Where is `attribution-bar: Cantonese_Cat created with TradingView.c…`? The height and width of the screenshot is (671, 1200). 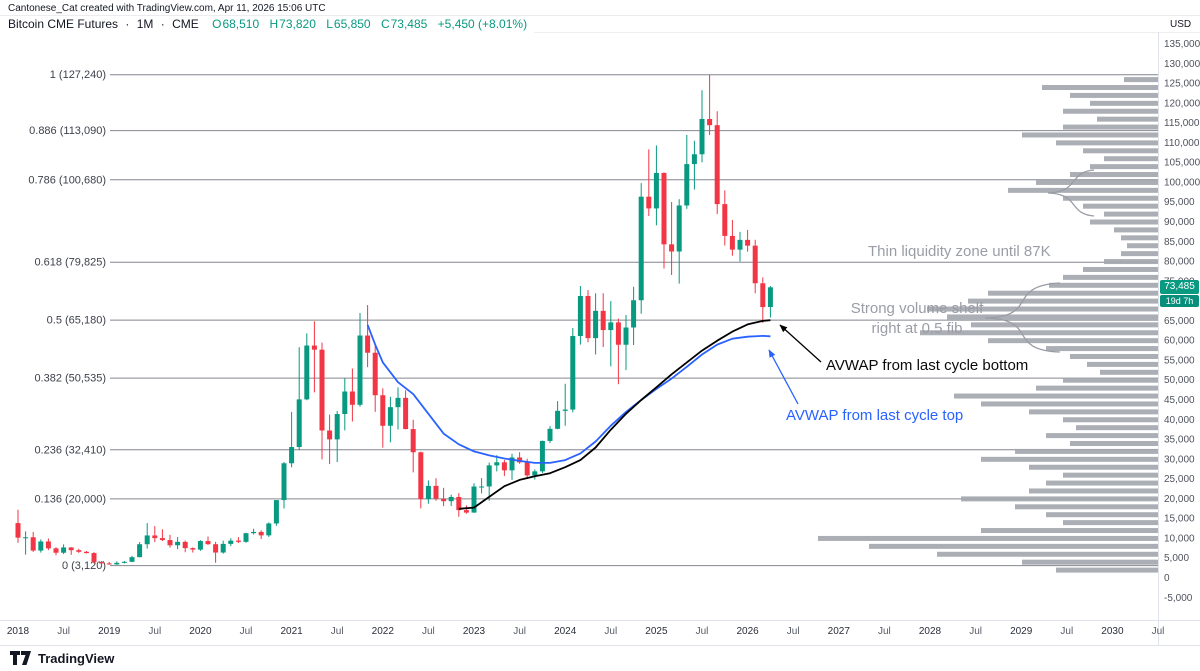 attribution-bar: Cantonese_Cat created with TradingView.c… is located at coordinates (600, 8).